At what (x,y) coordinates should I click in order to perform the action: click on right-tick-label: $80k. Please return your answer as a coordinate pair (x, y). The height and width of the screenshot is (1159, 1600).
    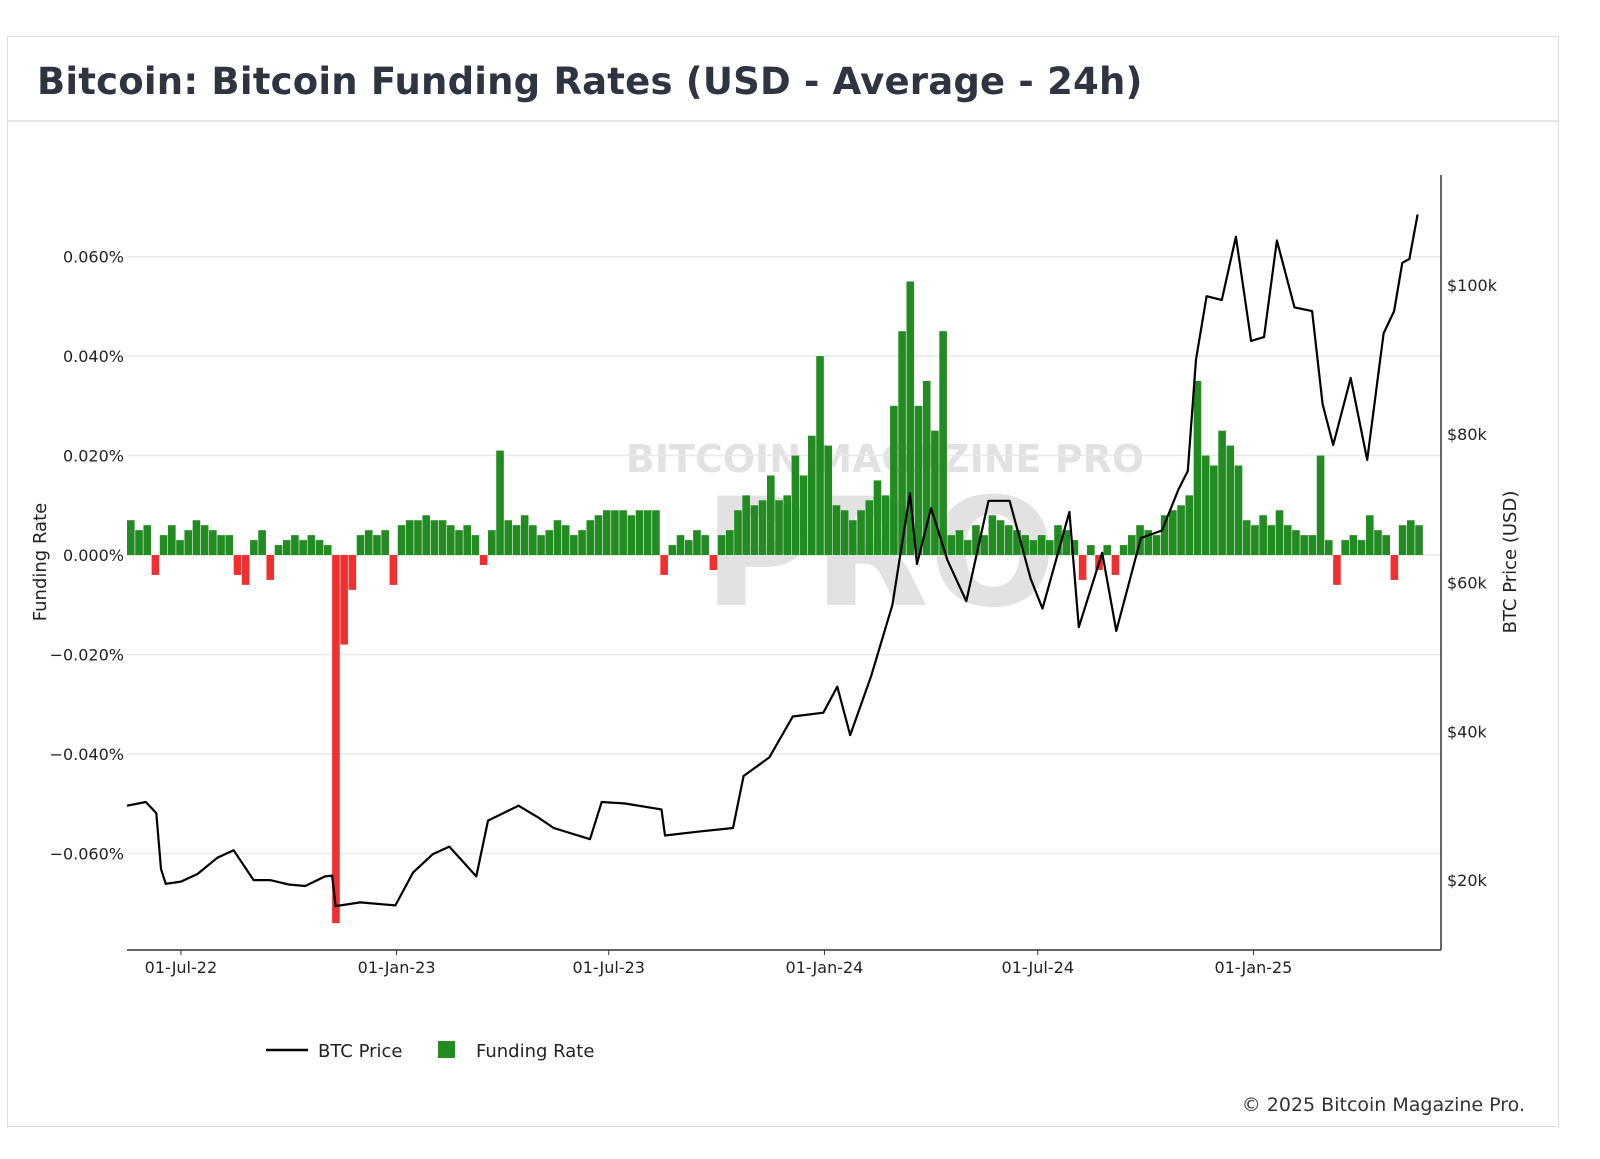
    Looking at the image, I should click on (1467, 434).